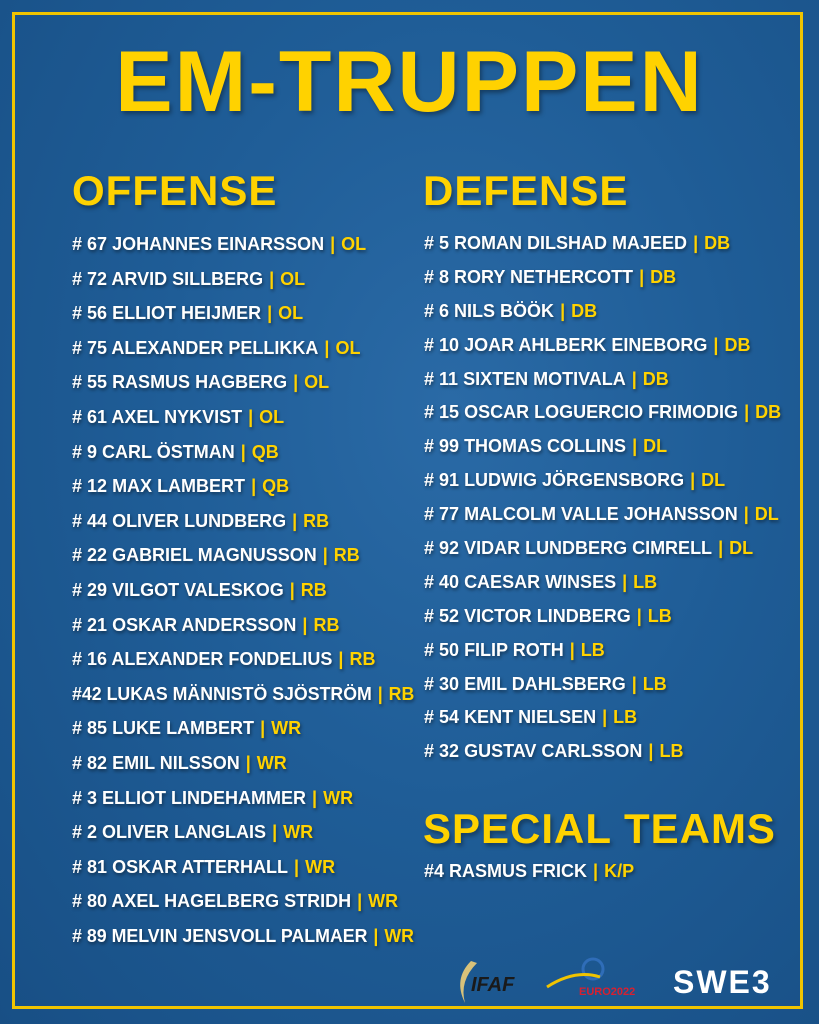  Describe the element at coordinates (198, 589) in the screenshot. I see `player-name: VILGOT VALESKOG` at that location.